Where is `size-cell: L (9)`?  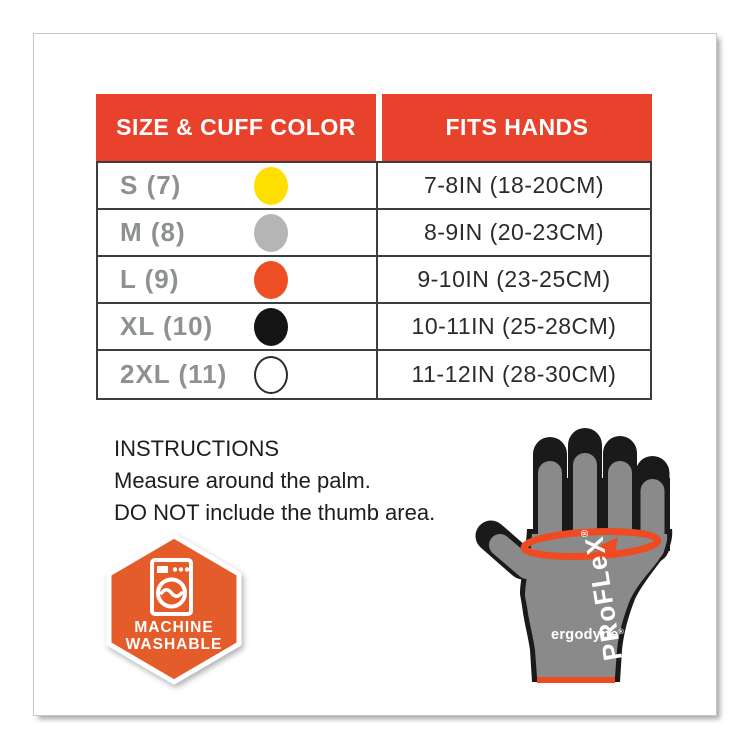 size-cell: L (9) is located at coordinates (238, 279).